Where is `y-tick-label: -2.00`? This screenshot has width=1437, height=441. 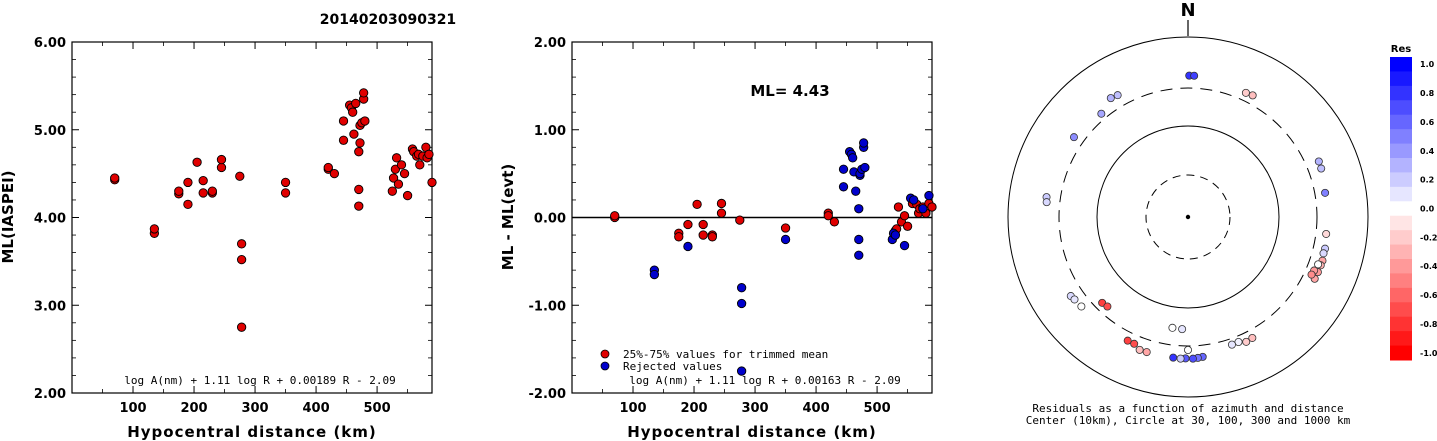
y-tick-label: -2.00 is located at coordinates (547, 394).